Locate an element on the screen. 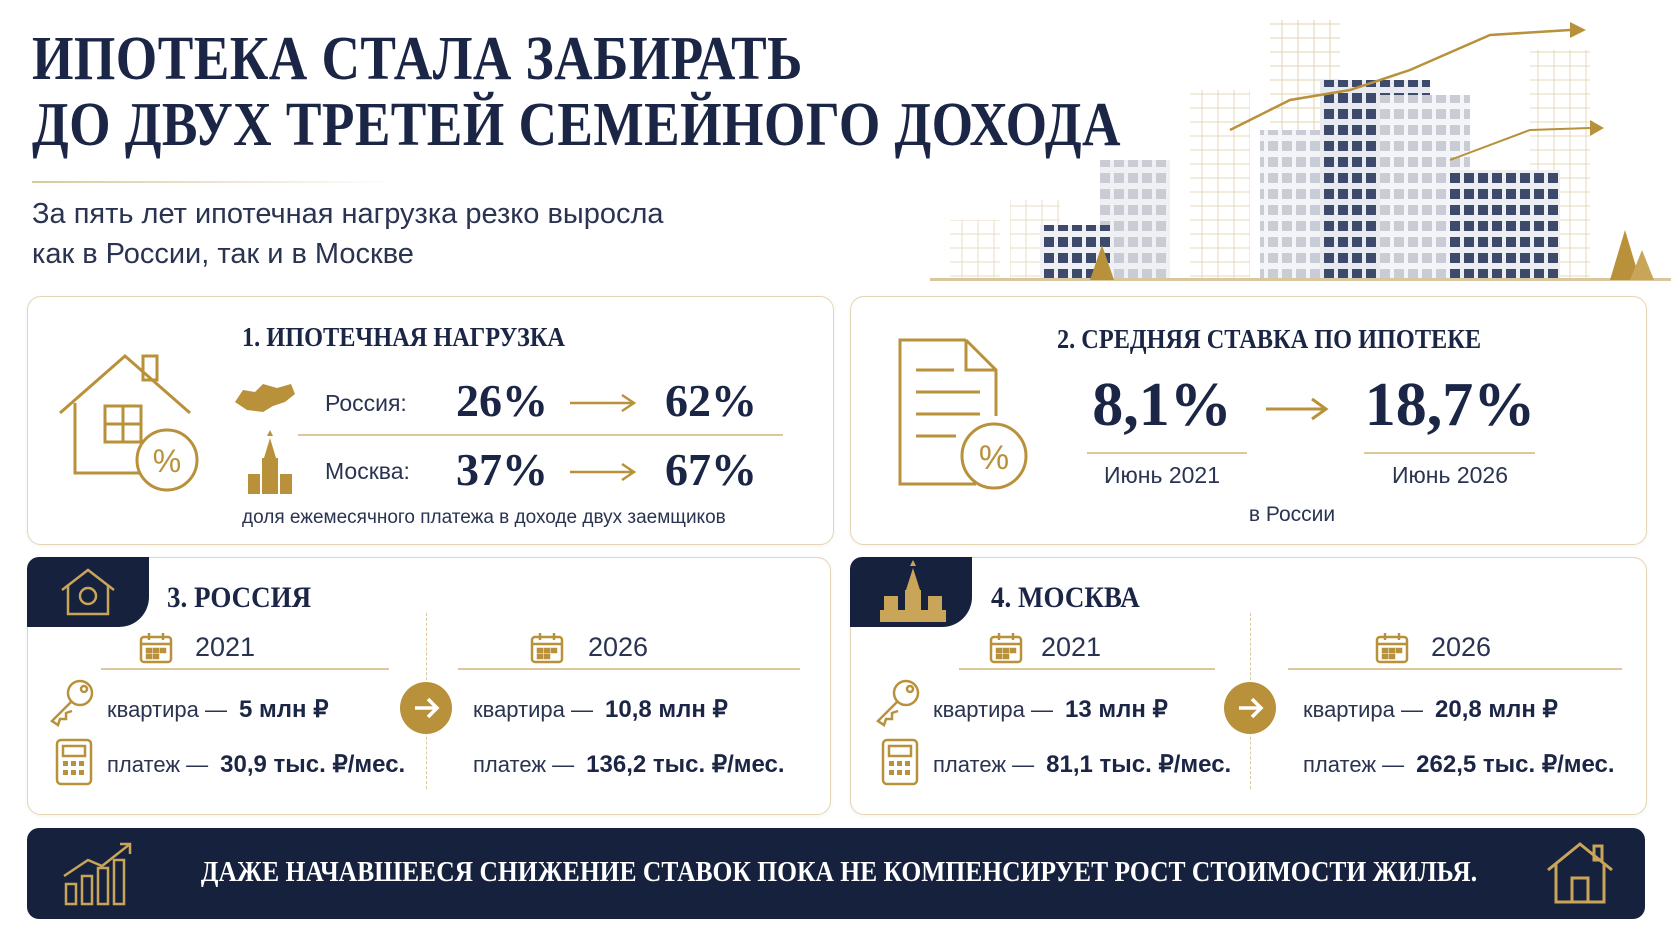 This screenshot has width=1671, height=941. item-row: платеж — 136,2 тыс. ₽/мес. is located at coordinates (629, 764).